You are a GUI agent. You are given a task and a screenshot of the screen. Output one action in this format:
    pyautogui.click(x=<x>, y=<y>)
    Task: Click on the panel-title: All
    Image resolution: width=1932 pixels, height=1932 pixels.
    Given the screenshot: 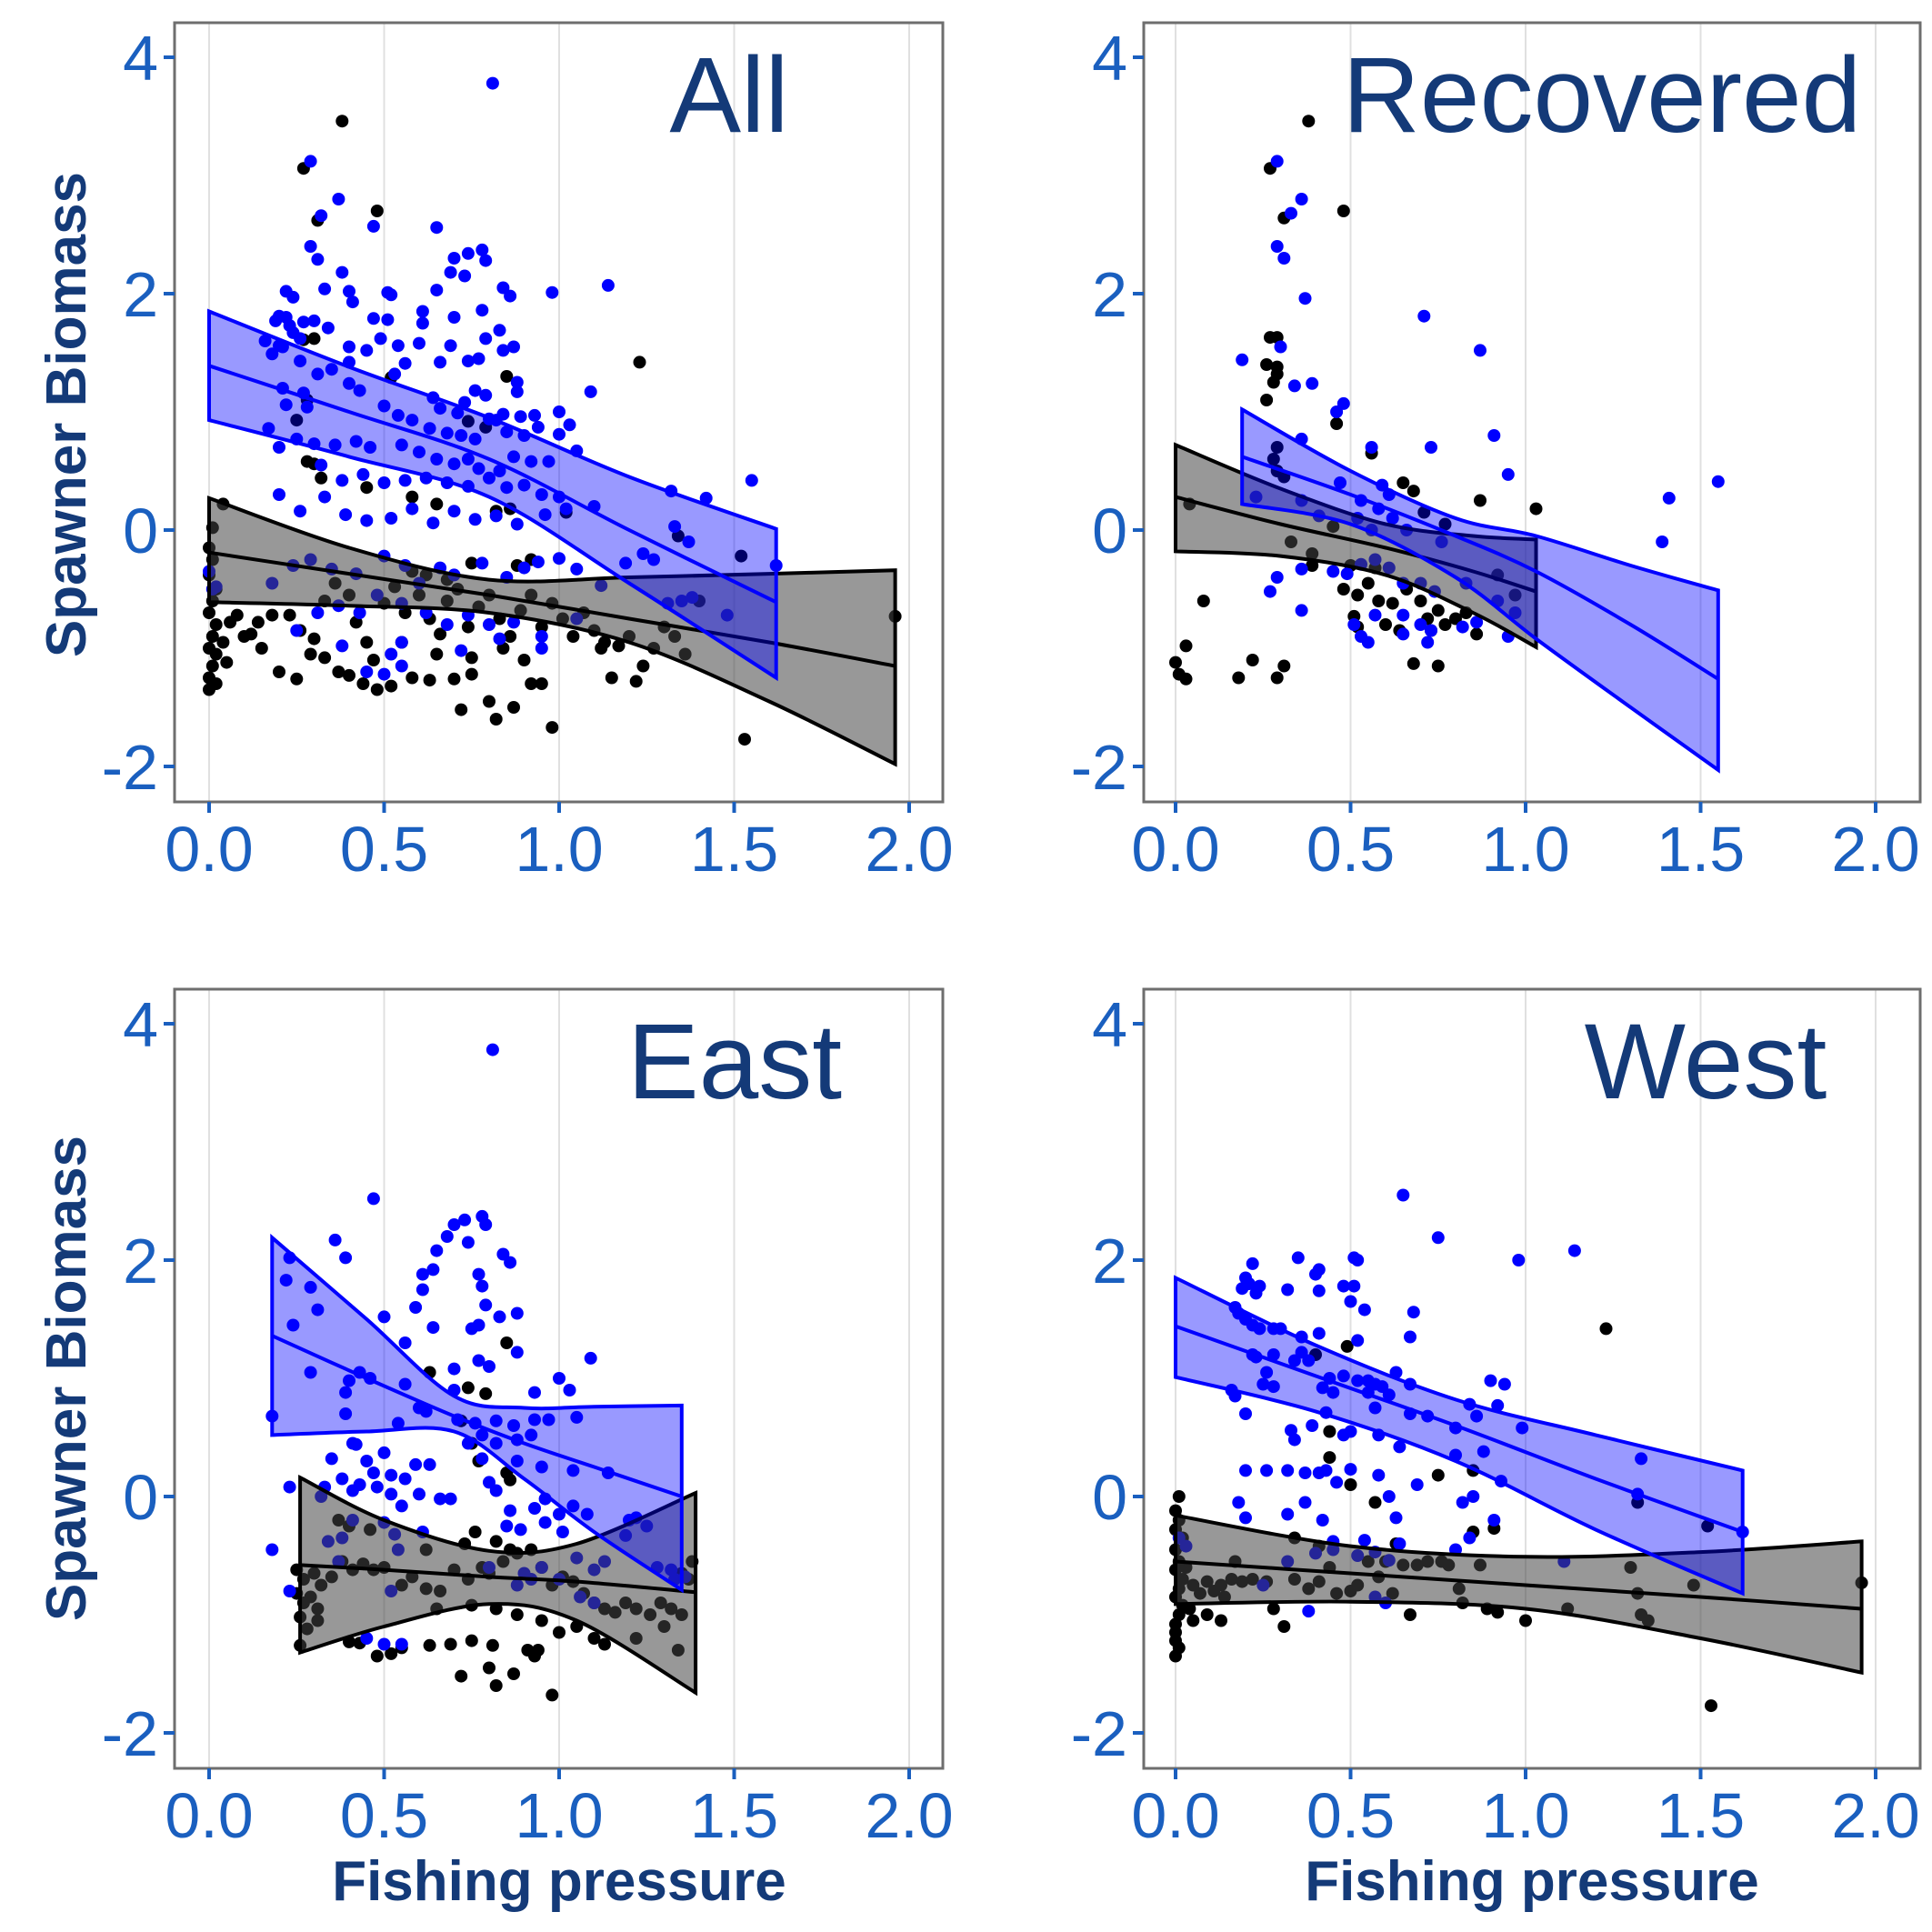 What is the action you would take?
    pyautogui.click(x=728, y=95)
    